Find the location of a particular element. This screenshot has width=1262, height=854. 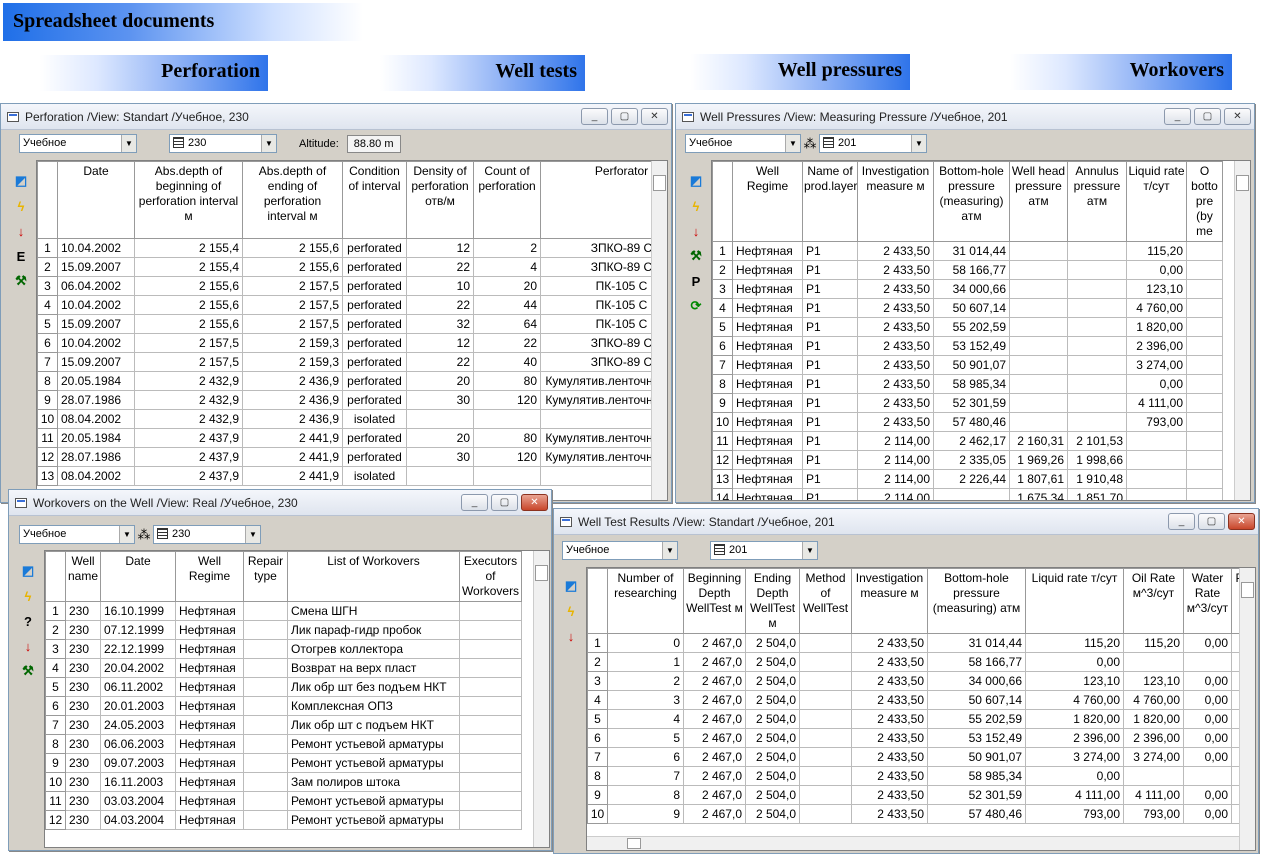

table-row: 10 230 16.11.2003 Нефтяная Зам полиров штока is located at coordinates (283, 782).